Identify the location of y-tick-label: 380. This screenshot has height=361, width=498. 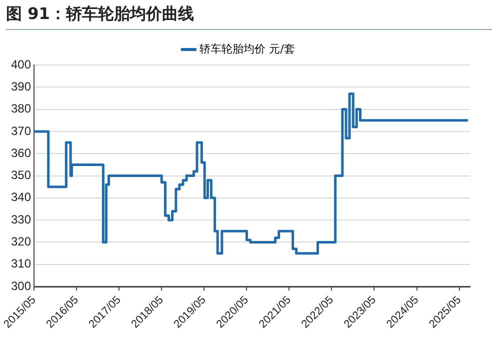
(21, 109).